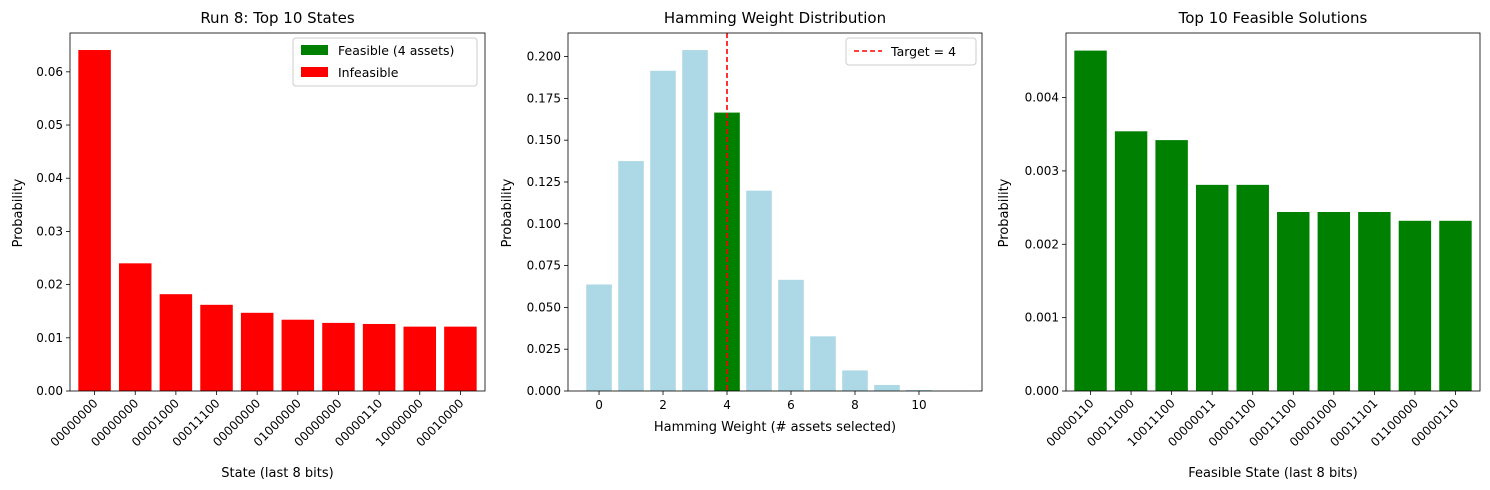 The height and width of the screenshot is (490, 1490). I want to click on y-tick-label: 0.06, so click(49, 72).